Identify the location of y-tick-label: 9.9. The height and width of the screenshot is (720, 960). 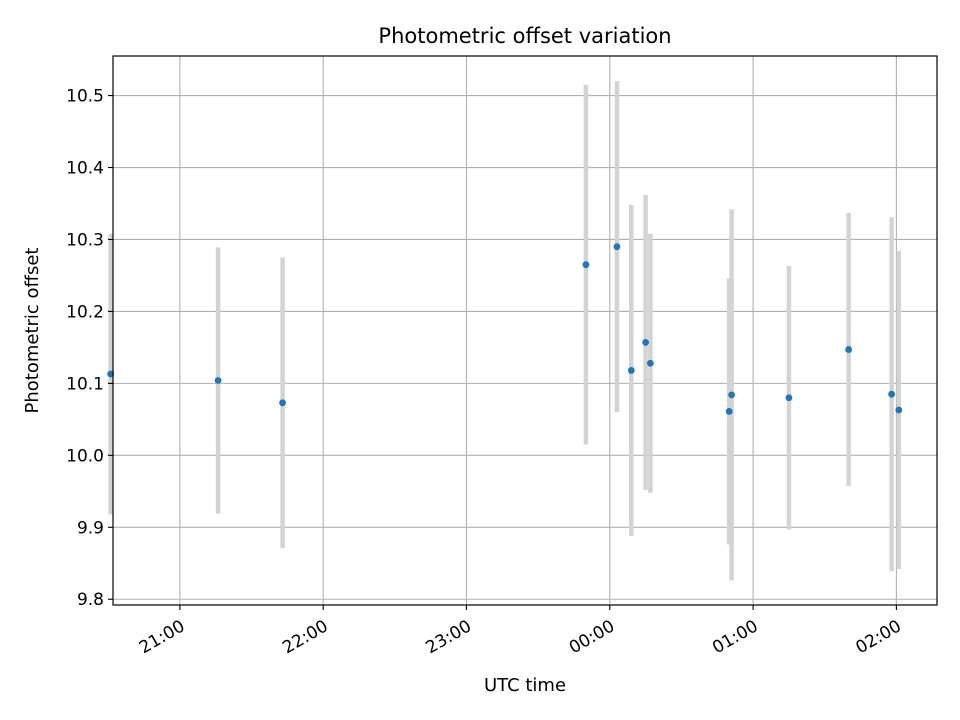
(90, 528).